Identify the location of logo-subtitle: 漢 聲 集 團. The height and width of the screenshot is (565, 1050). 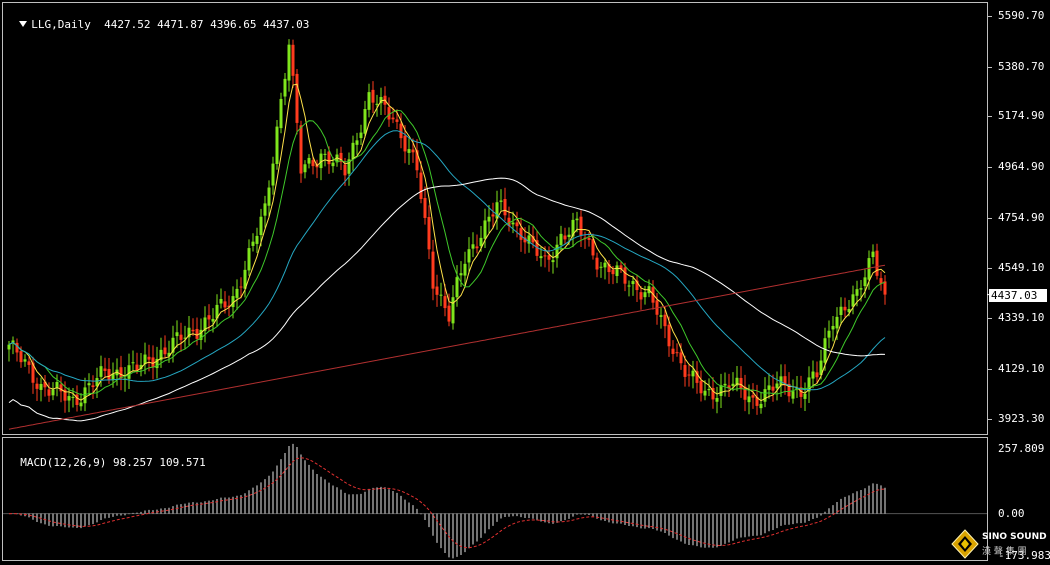
(1004, 552).